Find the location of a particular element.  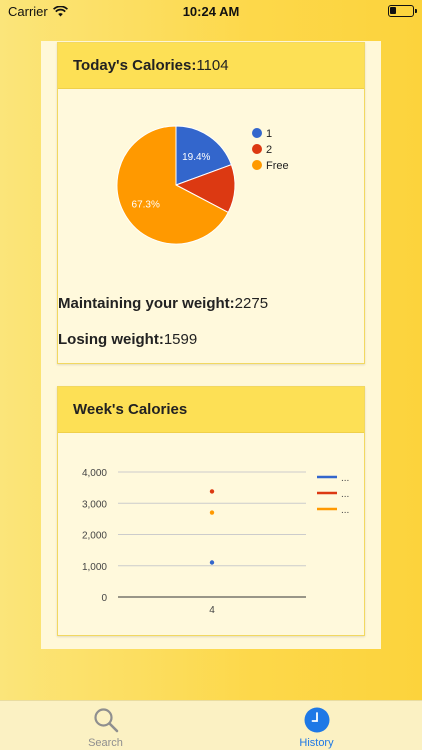

today-calories-header: Today's Calories: 1104 is located at coordinates (211, 66).